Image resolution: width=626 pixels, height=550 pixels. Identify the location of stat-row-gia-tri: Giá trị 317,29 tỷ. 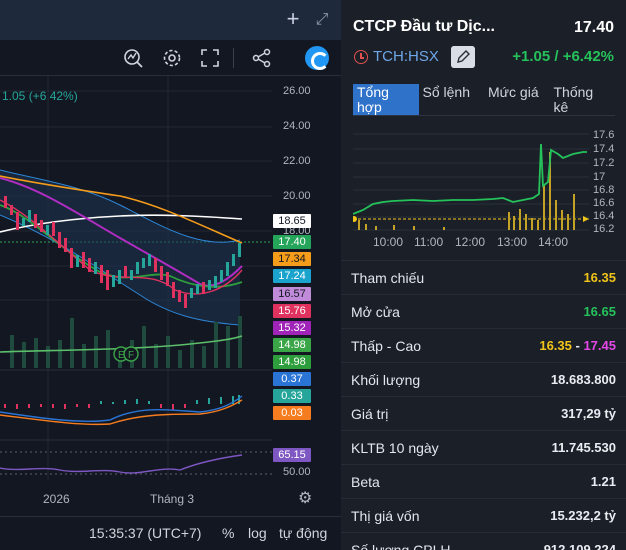
(483, 413).